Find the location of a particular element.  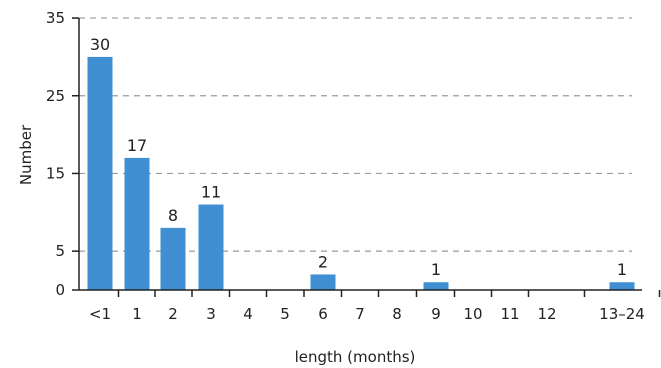

y-tick-label: 5 is located at coordinates (60, 251).